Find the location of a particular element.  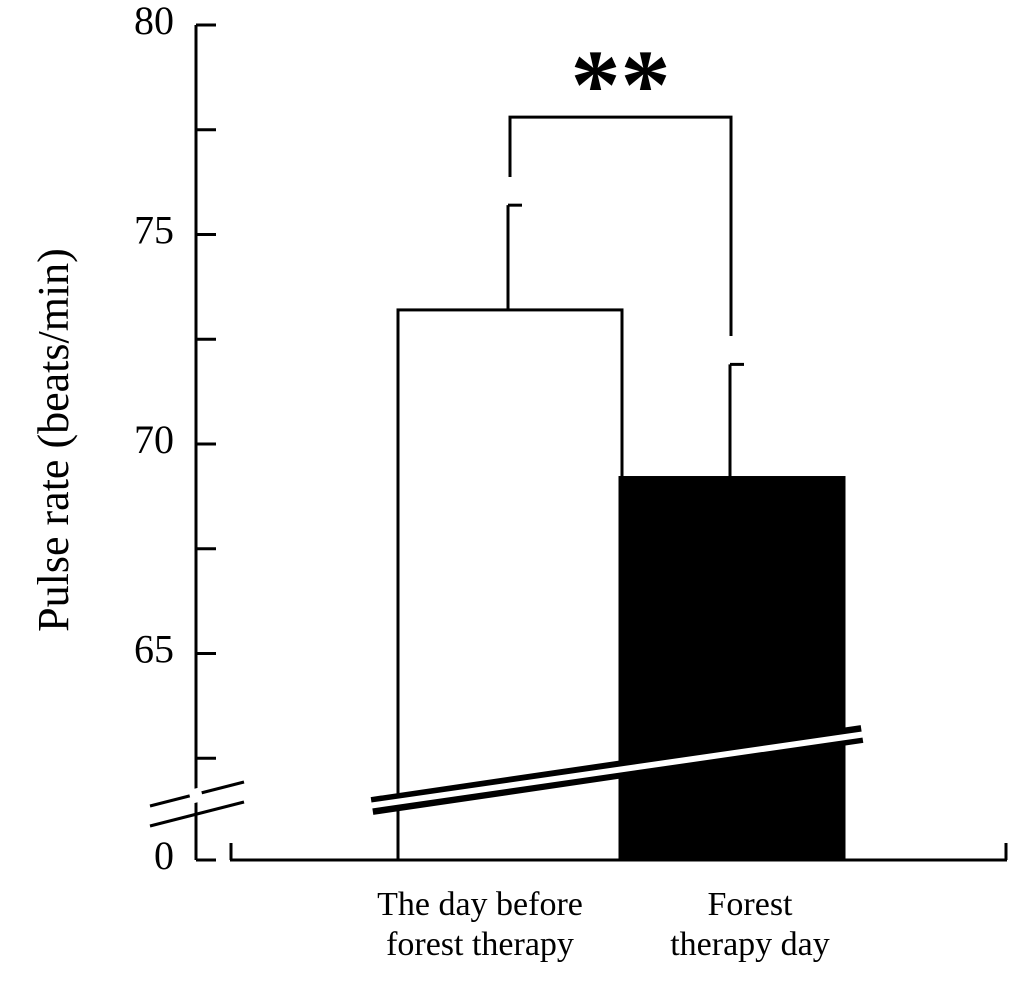

significance-bracket is located at coordinates (620, 225).